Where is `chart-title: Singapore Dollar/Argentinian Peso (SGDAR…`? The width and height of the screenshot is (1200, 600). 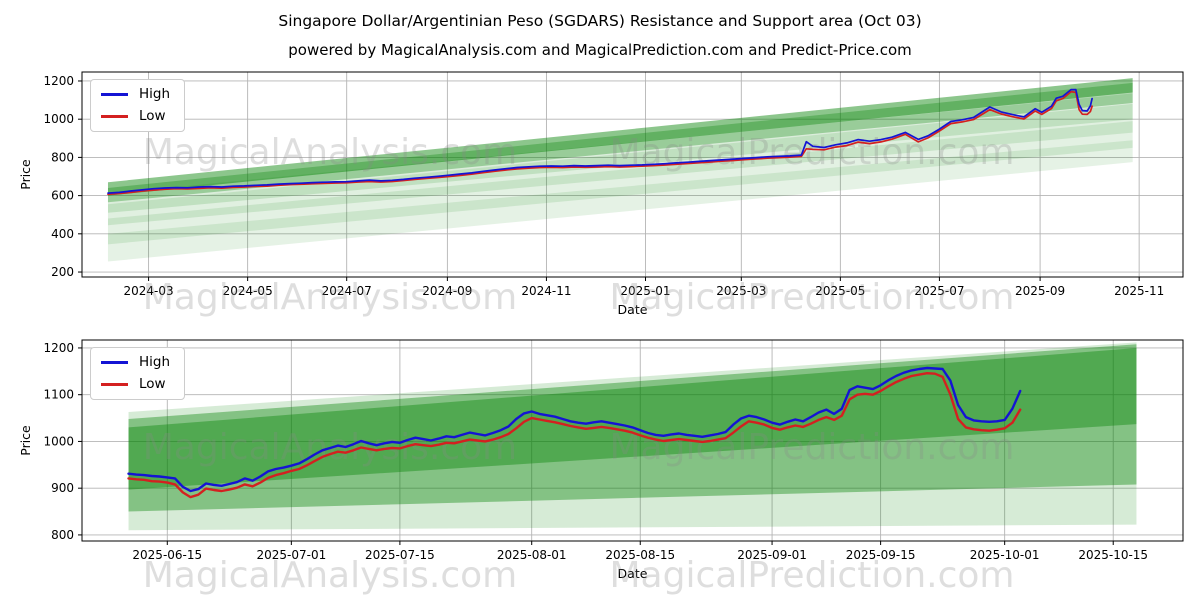
chart-title: Singapore Dollar/Argentinian Peso (SGDAR… is located at coordinates (600, 21).